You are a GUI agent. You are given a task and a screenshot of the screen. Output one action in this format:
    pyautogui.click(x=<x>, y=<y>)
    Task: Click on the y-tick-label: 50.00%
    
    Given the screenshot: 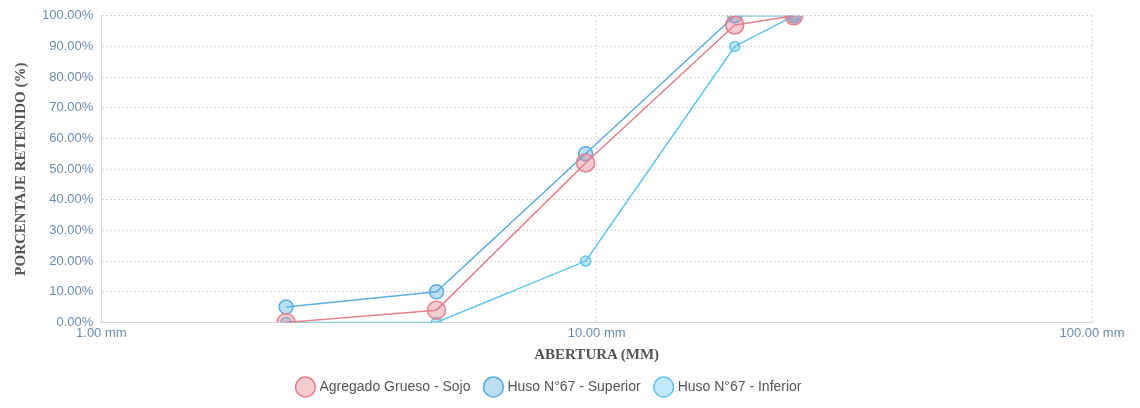 What is the action you would take?
    pyautogui.click(x=71, y=168)
    